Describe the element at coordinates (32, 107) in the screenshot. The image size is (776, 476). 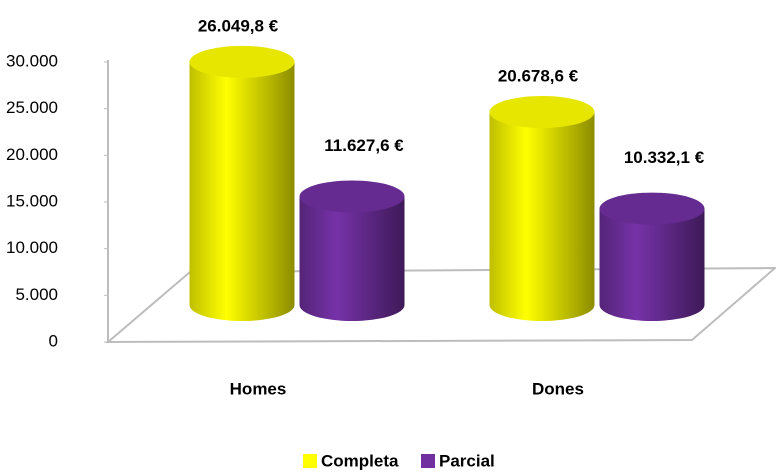
I see `y-tick-label: 25.000` at that location.